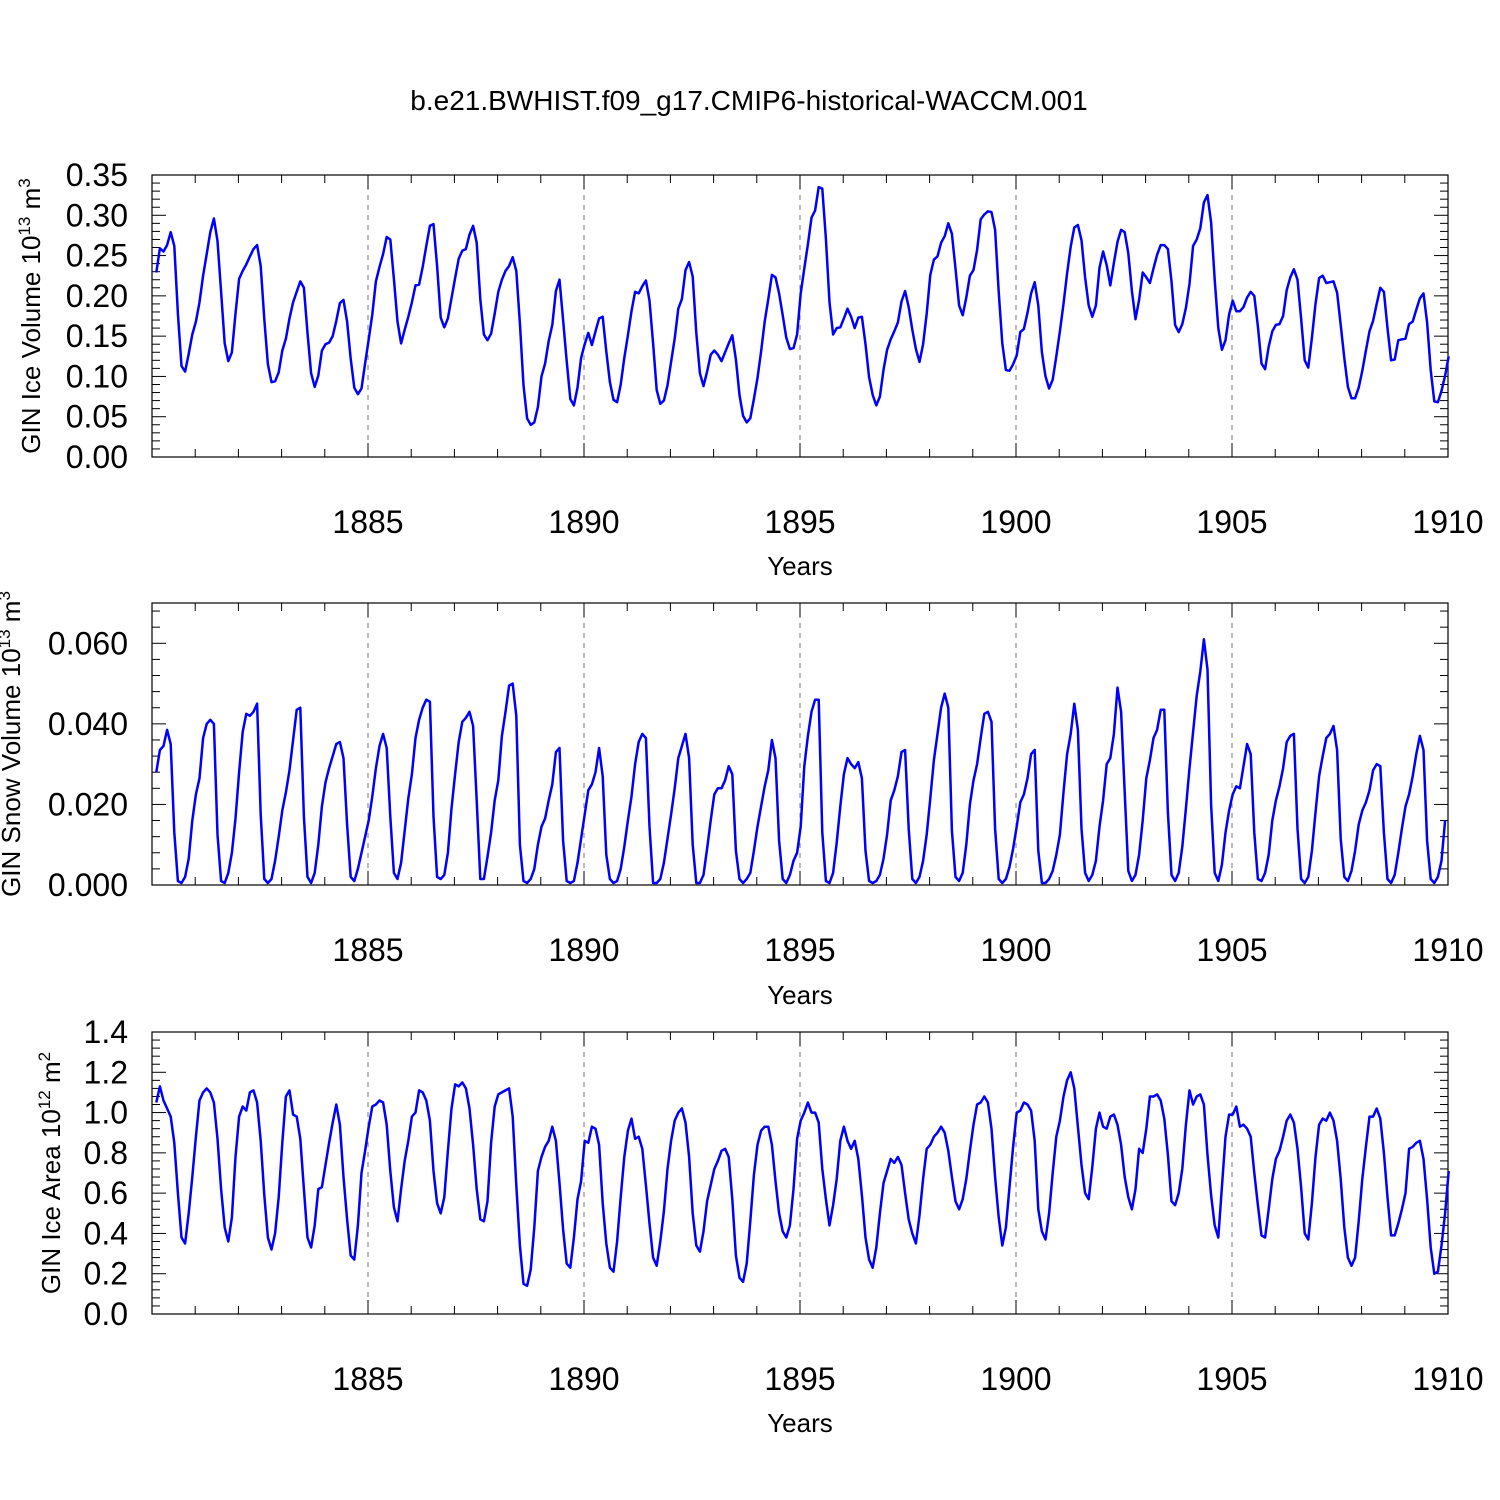  I want to click on y-tick-label: 1.2, so click(106, 1072).